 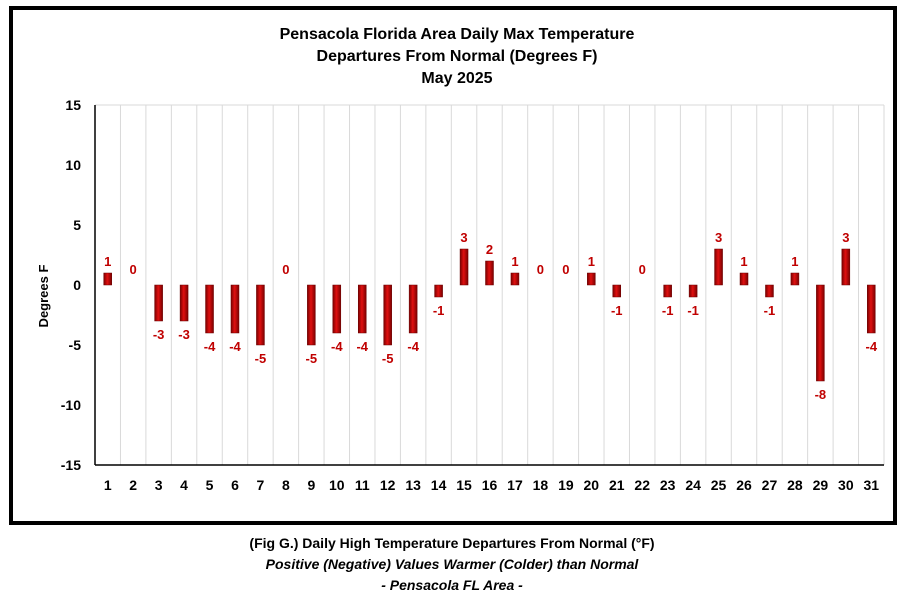 I want to click on data-label: 2, so click(x=489, y=249).